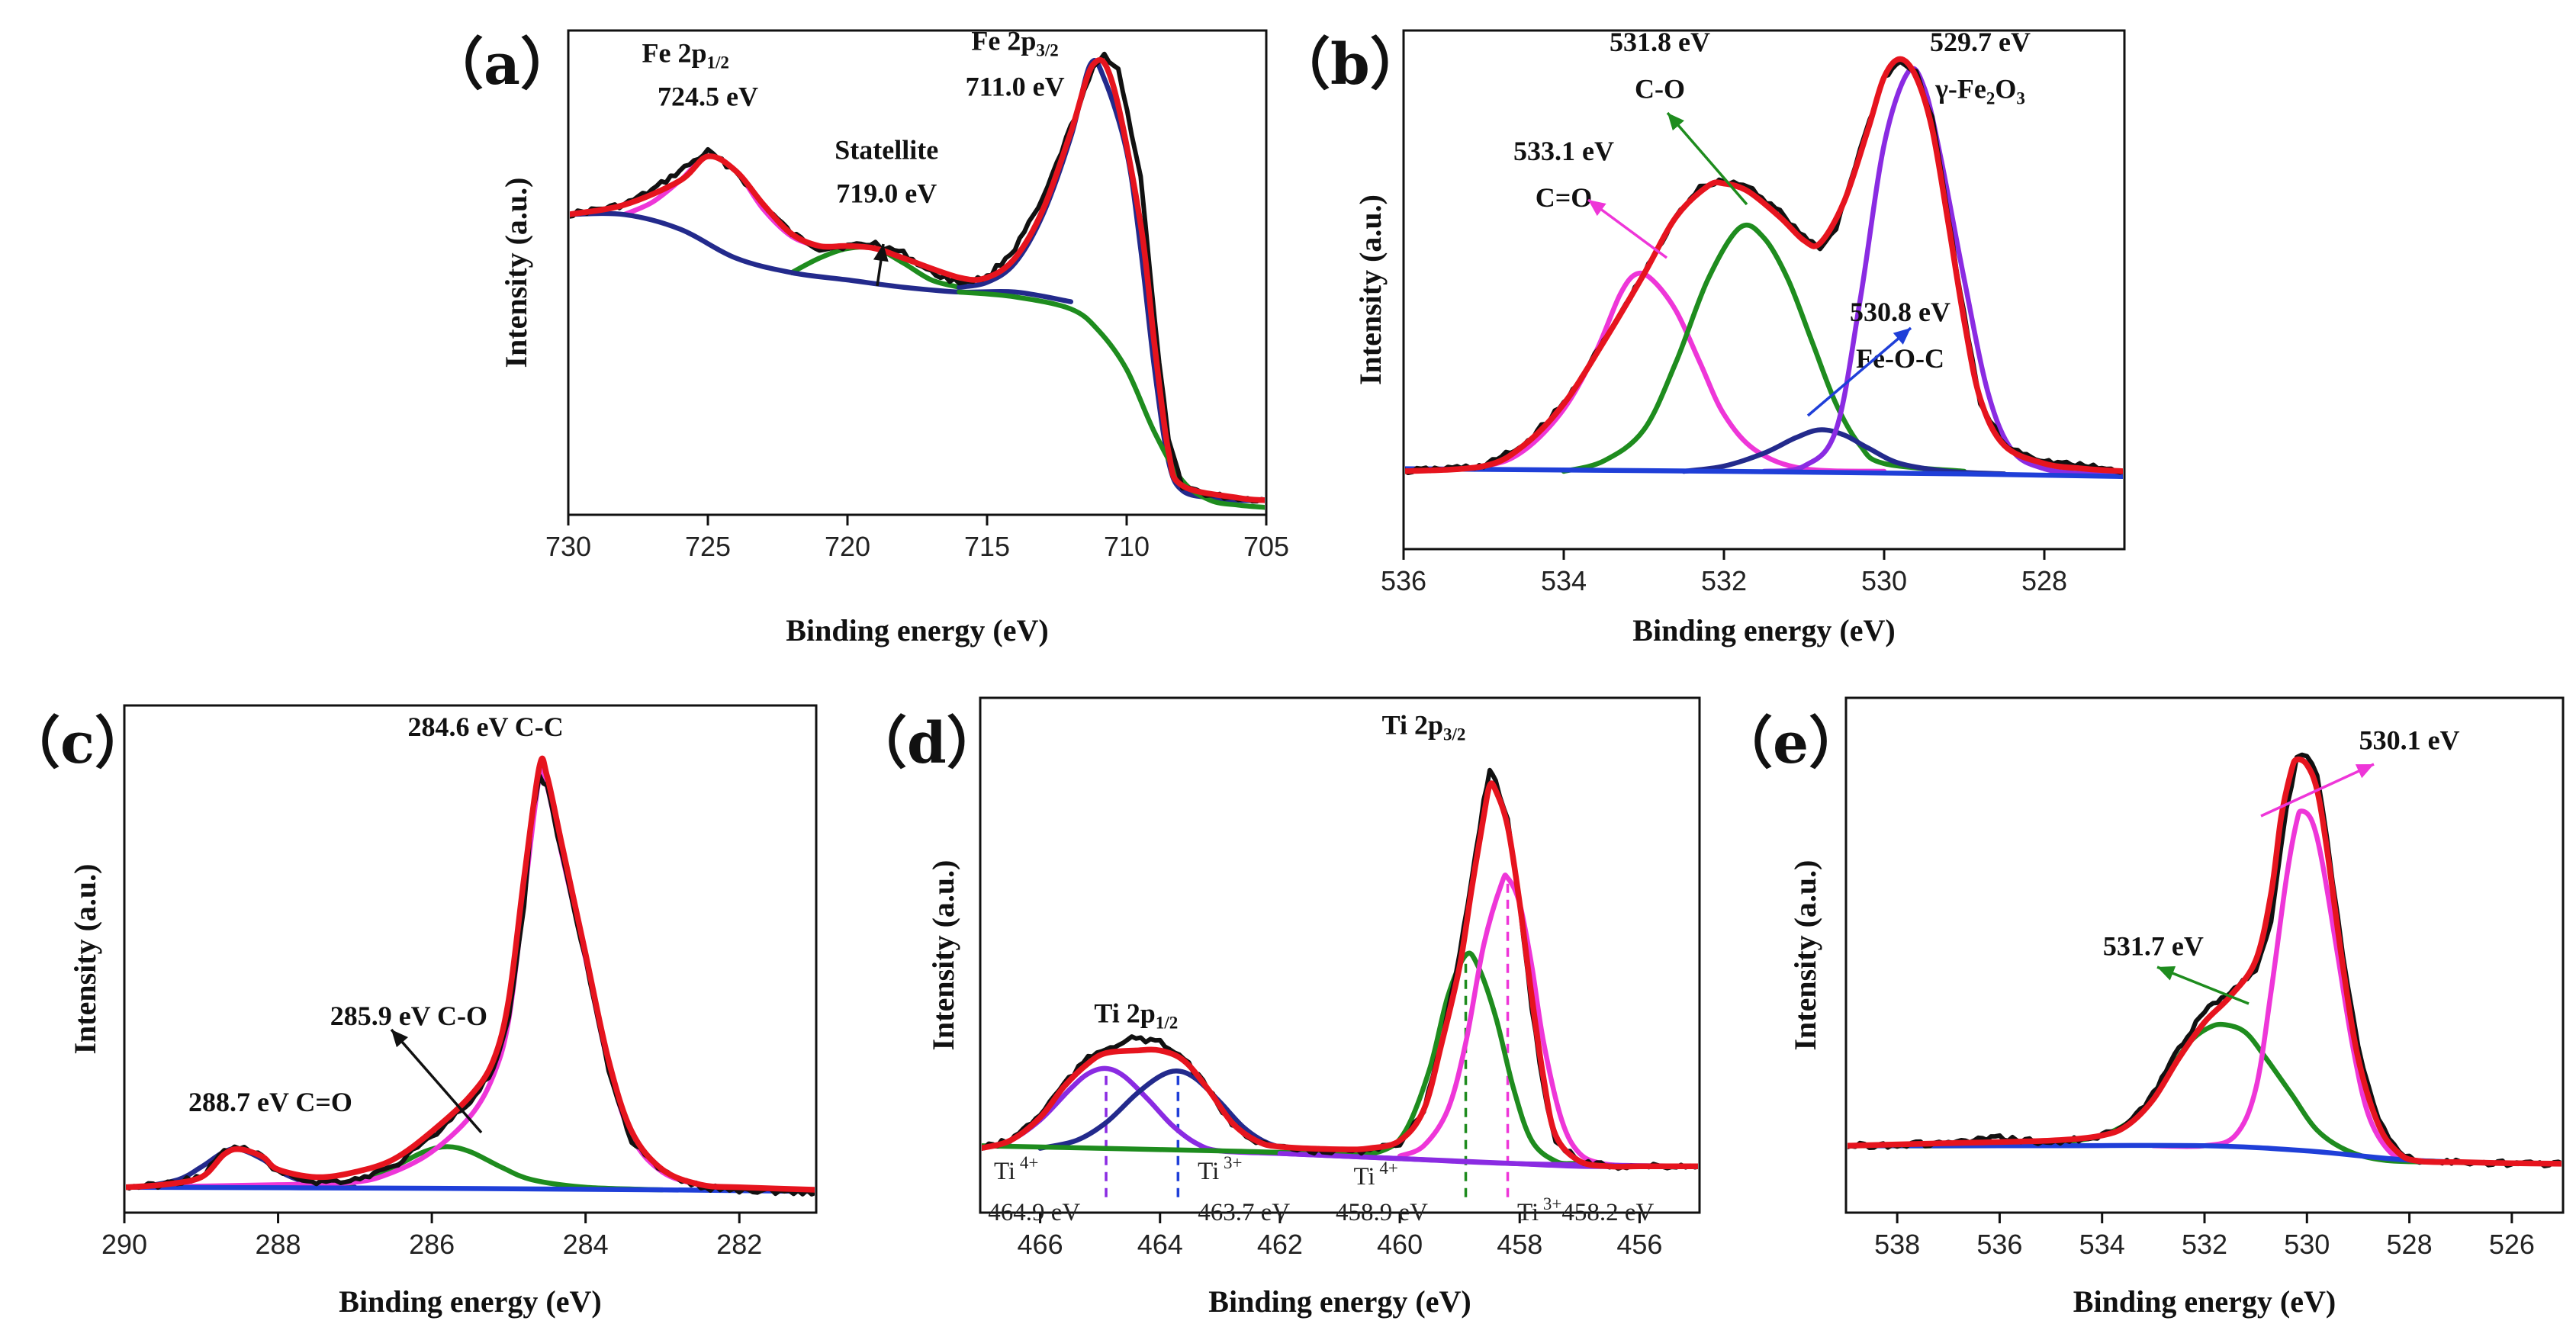 Image resolution: width=2576 pixels, height=1340 pixels. What do you see at coordinates (927, 743) in the screenshot?
I see `panel-d-label: （d）` at bounding box center [927, 743].